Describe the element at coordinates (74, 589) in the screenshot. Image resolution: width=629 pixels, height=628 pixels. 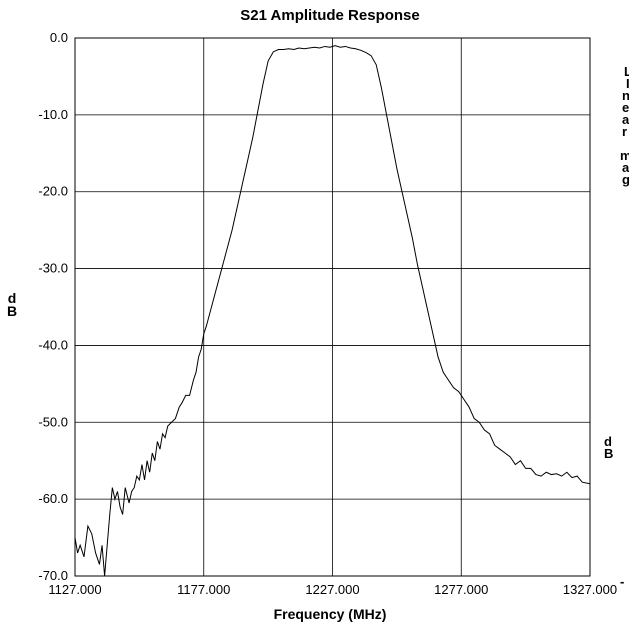
I see `x-tick-label: 1127.000` at that location.